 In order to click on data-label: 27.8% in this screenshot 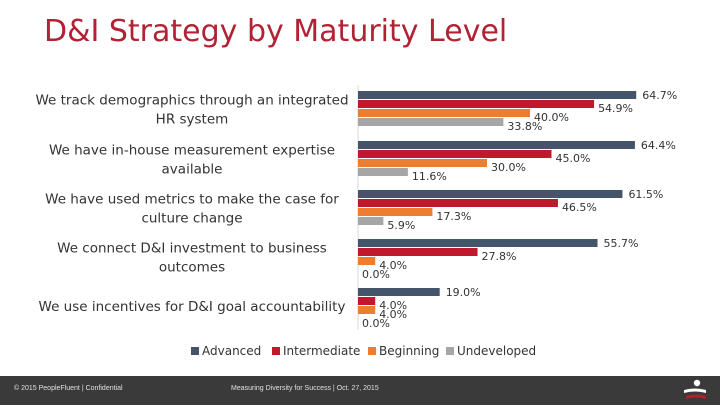, I will do `click(499, 256)`.